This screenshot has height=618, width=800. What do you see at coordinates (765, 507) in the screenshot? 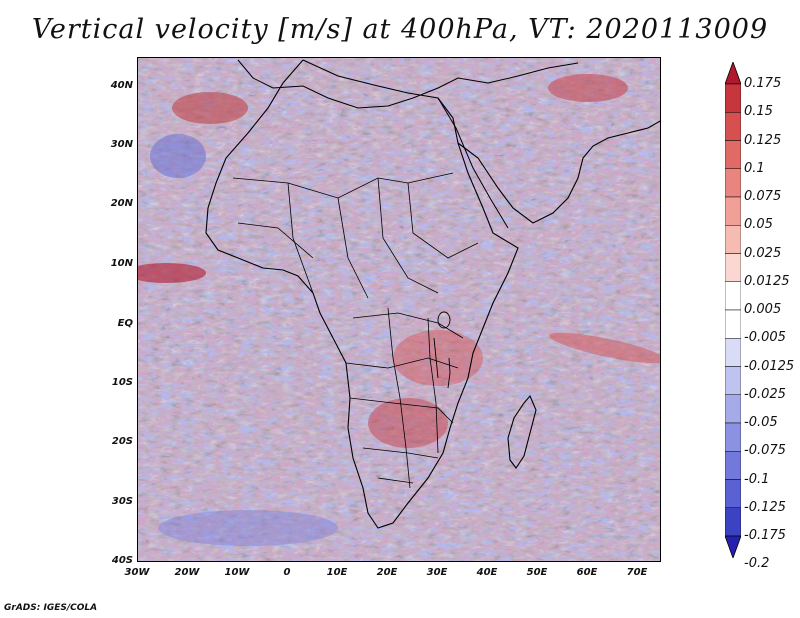
I see `colorbar-label: -0.125` at bounding box center [765, 507].